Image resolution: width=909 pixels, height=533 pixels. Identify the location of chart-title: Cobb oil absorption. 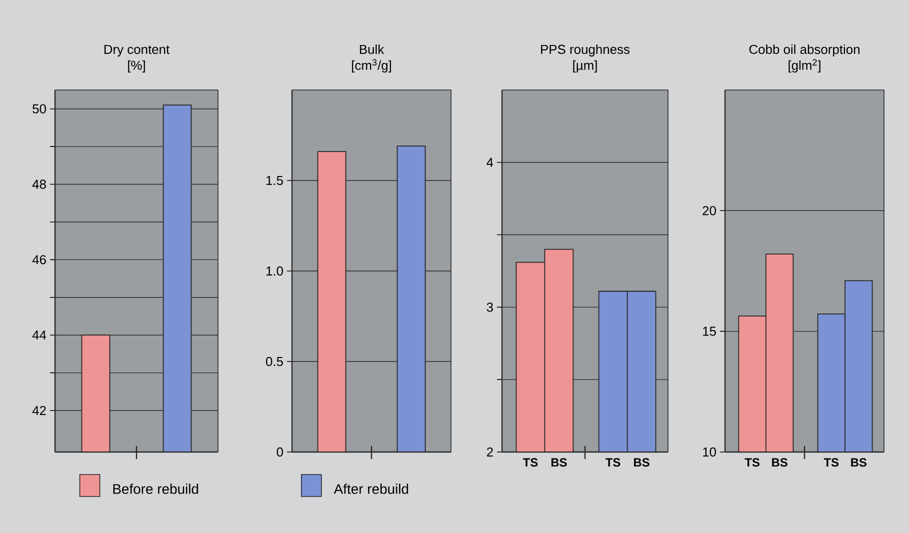
(804, 50).